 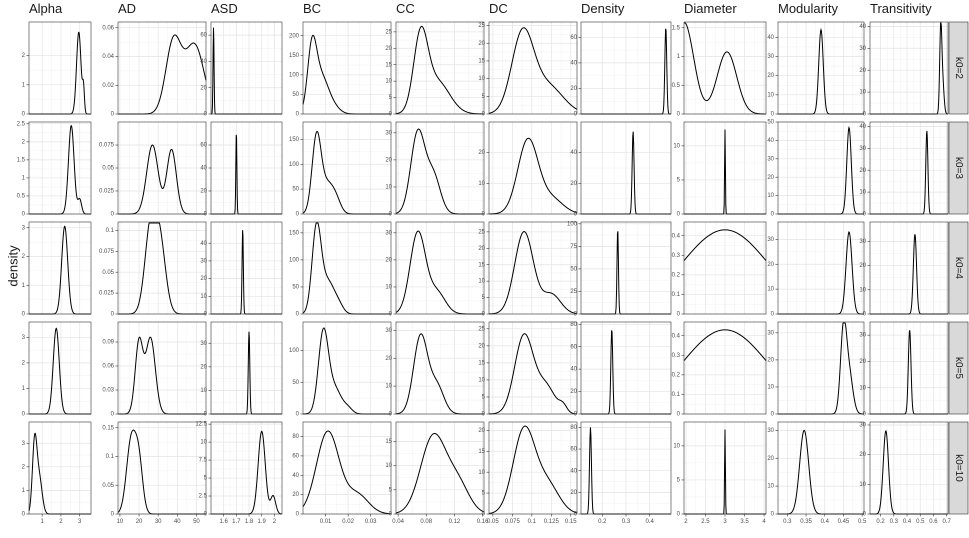 What do you see at coordinates (108, 486) in the screenshot?
I see `y-tick-label: 0.05` at bounding box center [108, 486].